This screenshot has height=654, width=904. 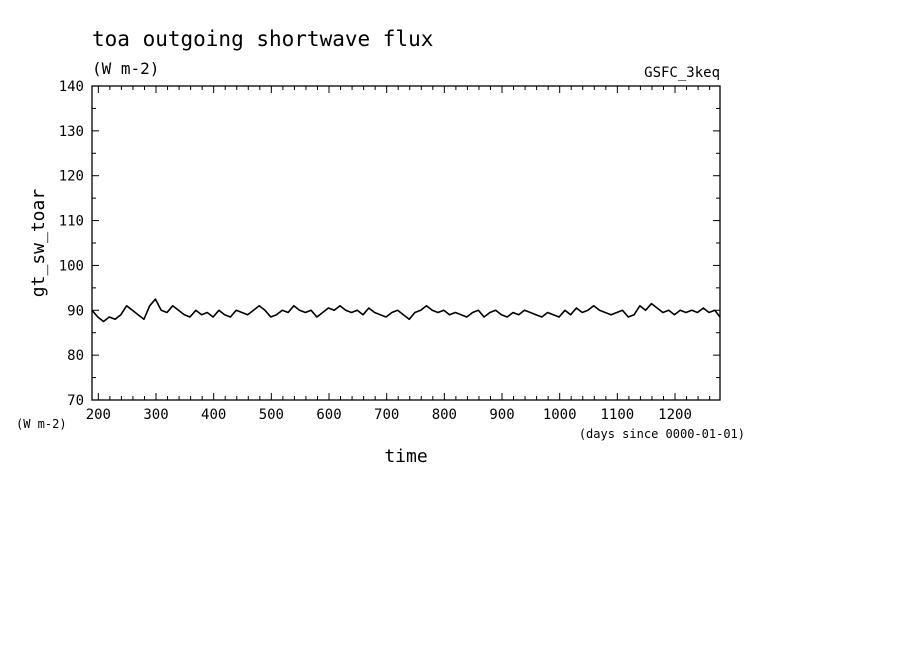 I want to click on x-tick-label: 600, so click(x=328, y=415).